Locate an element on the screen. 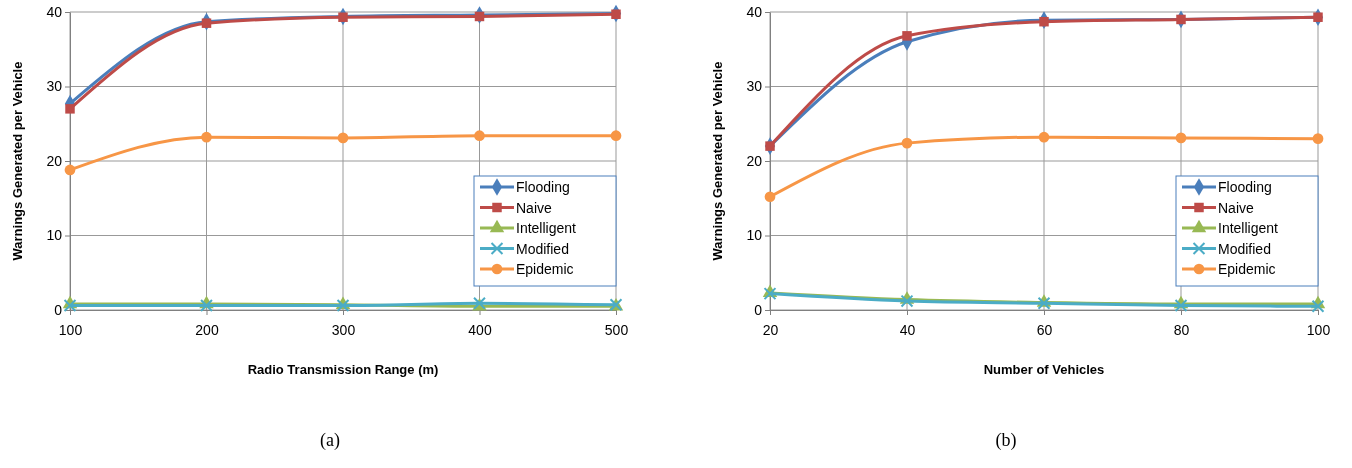  x-axis-title: Number of Vehicles is located at coordinates (1044, 369).